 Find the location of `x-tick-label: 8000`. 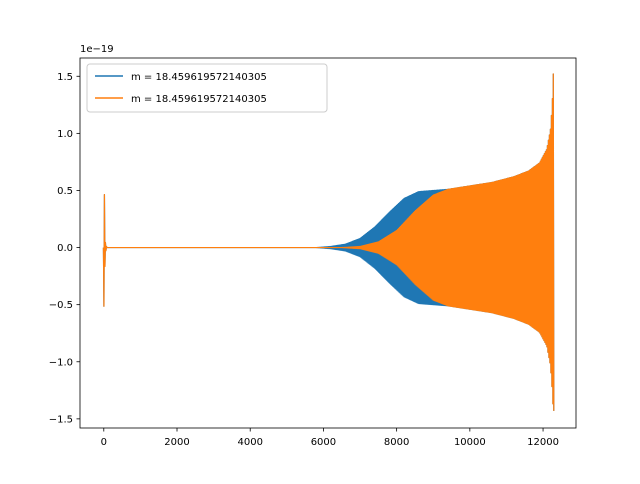

x-tick-label: 8000 is located at coordinates (396, 442).